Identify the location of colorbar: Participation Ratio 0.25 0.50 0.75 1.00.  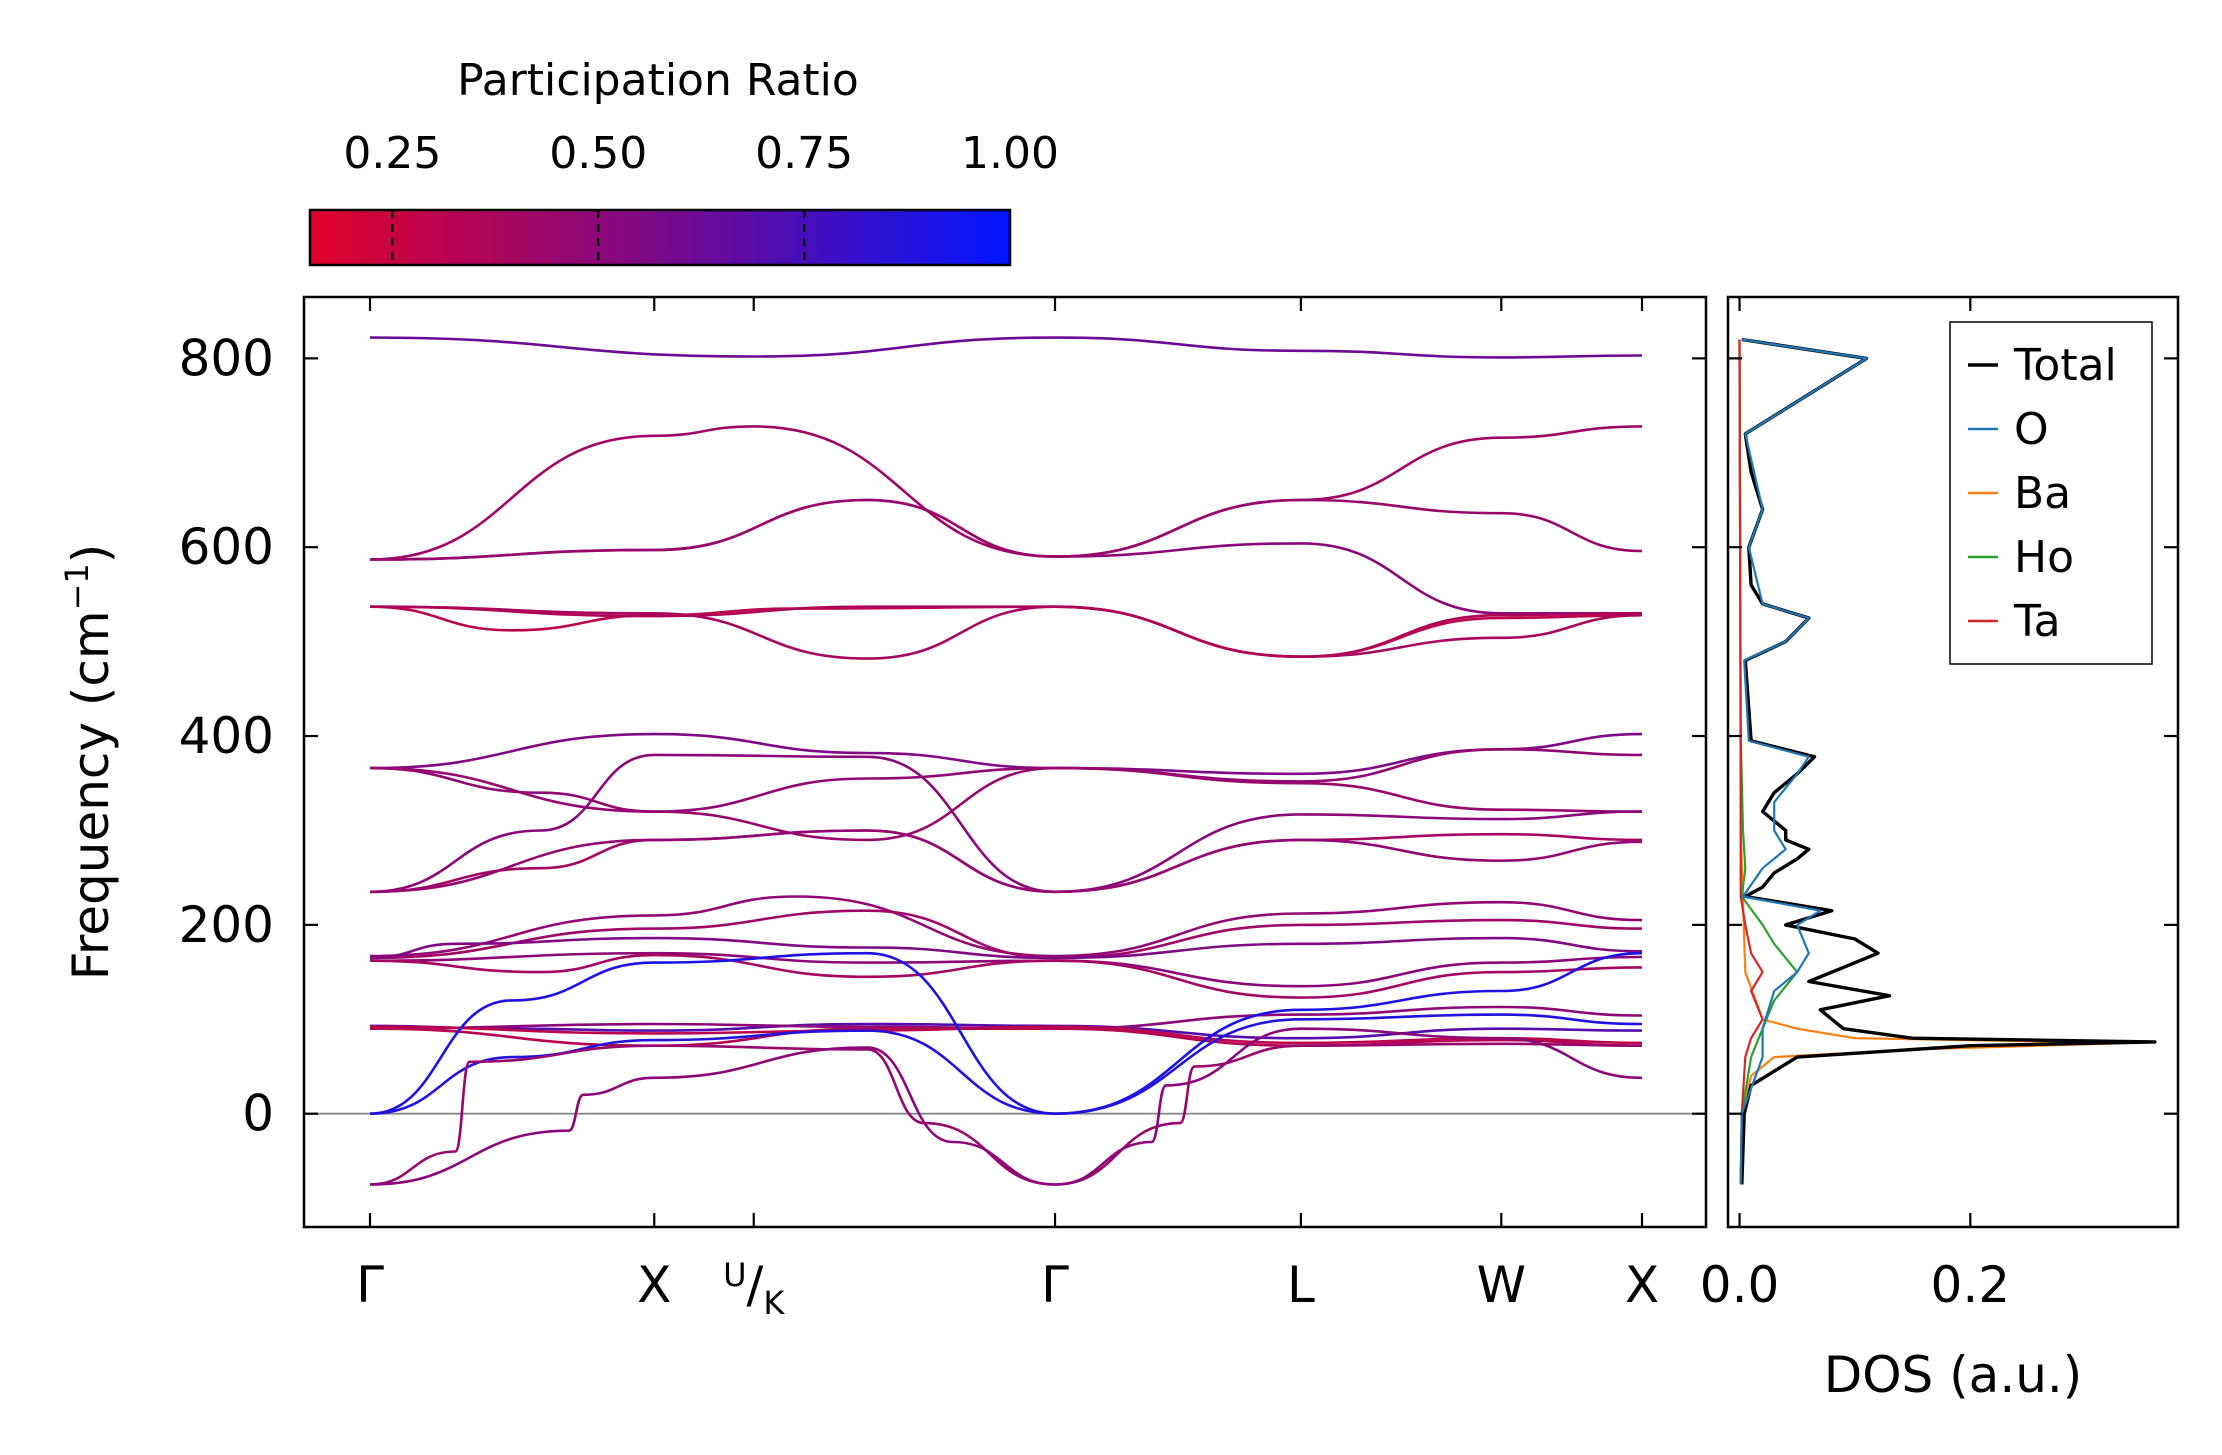
(683, 161).